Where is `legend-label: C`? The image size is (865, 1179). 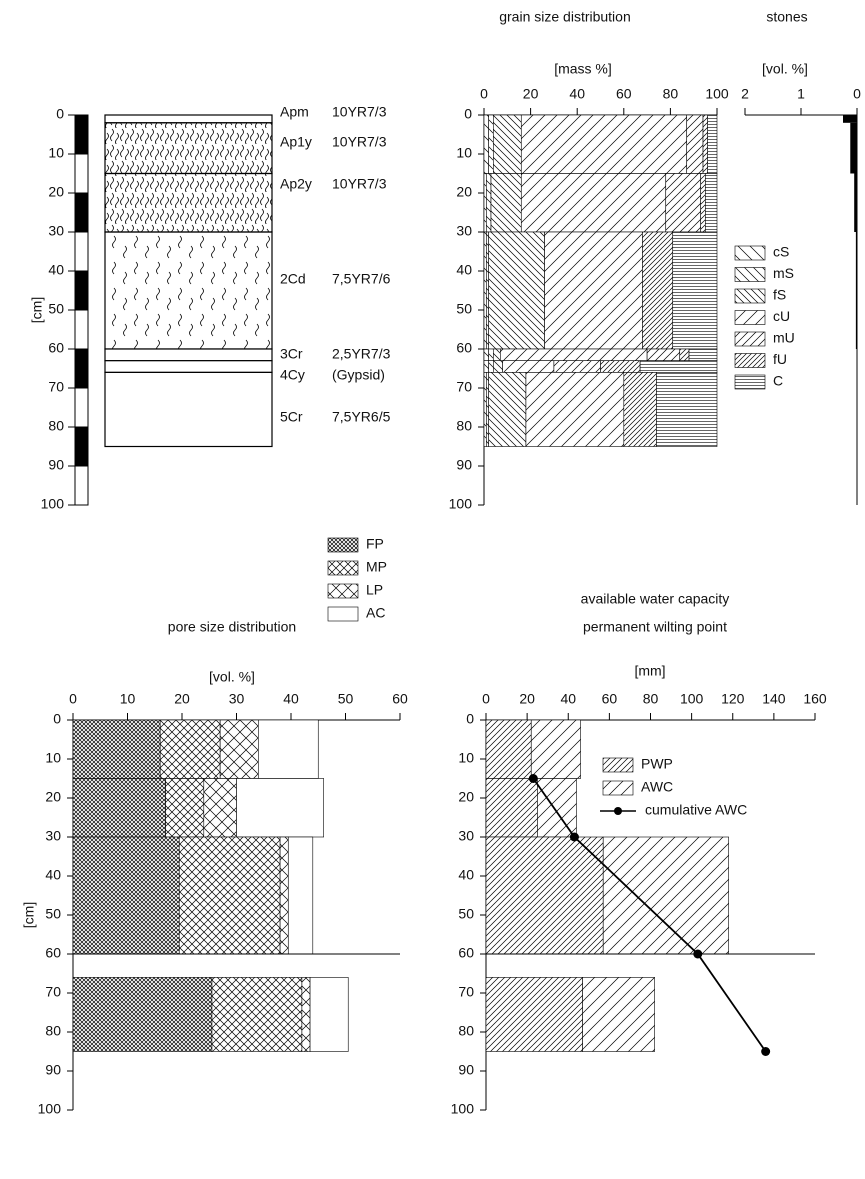
legend-label: C is located at coordinates (778, 381).